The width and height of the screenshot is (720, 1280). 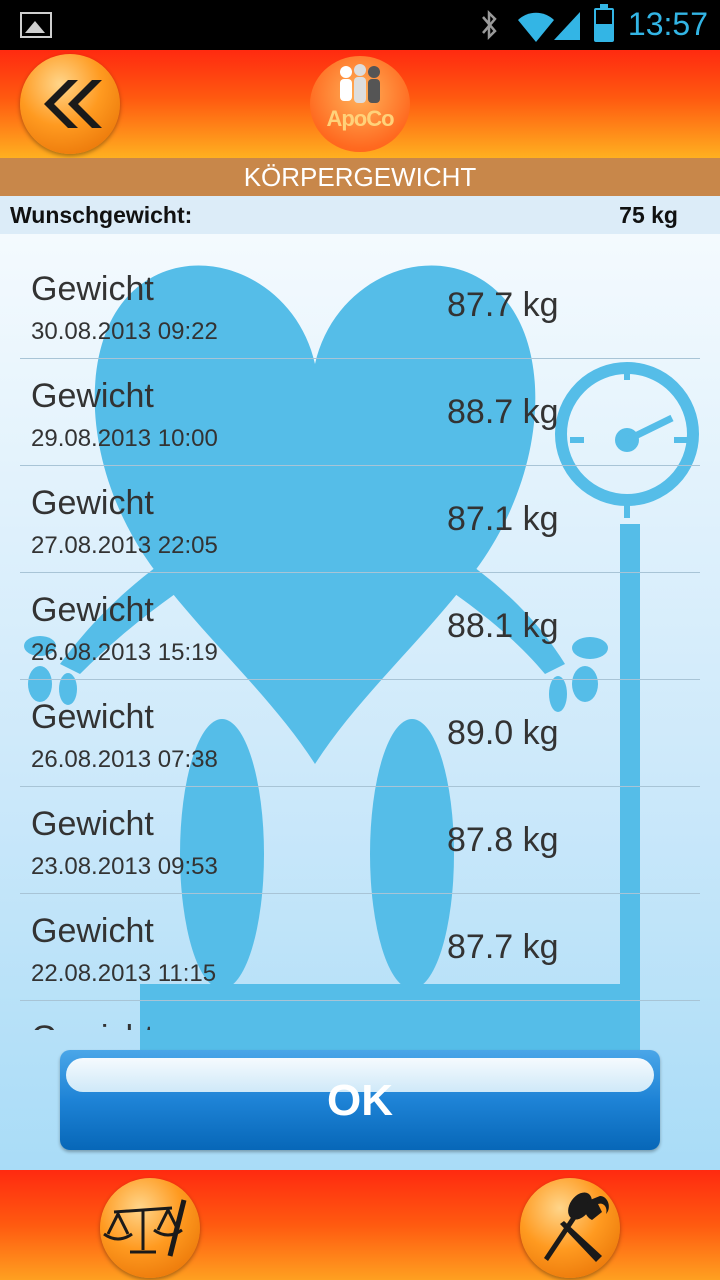 I want to click on wifi-icon, so click(x=536, y=27).